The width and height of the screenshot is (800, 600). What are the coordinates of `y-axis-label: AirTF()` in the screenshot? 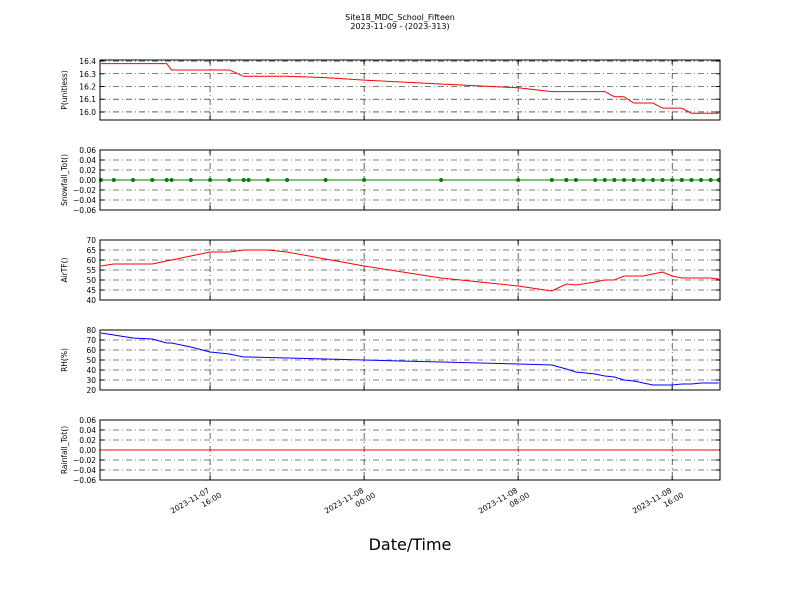 It's located at (64, 269).